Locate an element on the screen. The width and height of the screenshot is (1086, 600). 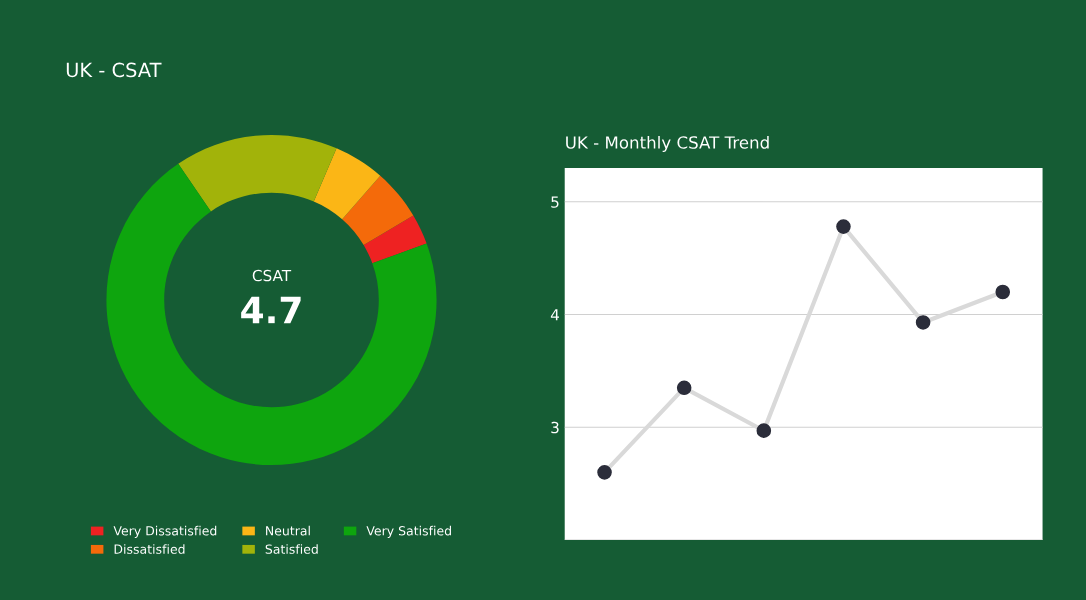
chart-title: UK - Monthly CSAT Trend is located at coordinates (667, 144).